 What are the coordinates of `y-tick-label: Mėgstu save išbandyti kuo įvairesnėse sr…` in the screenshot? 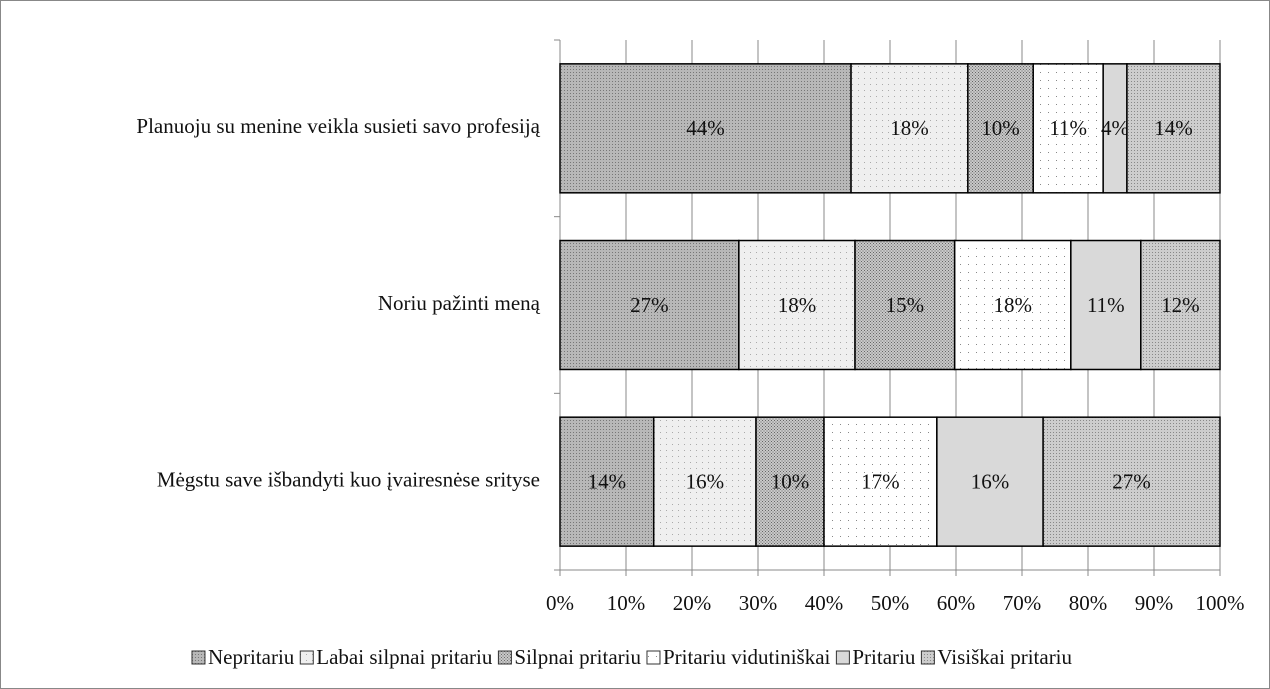 It's located at (348, 479).